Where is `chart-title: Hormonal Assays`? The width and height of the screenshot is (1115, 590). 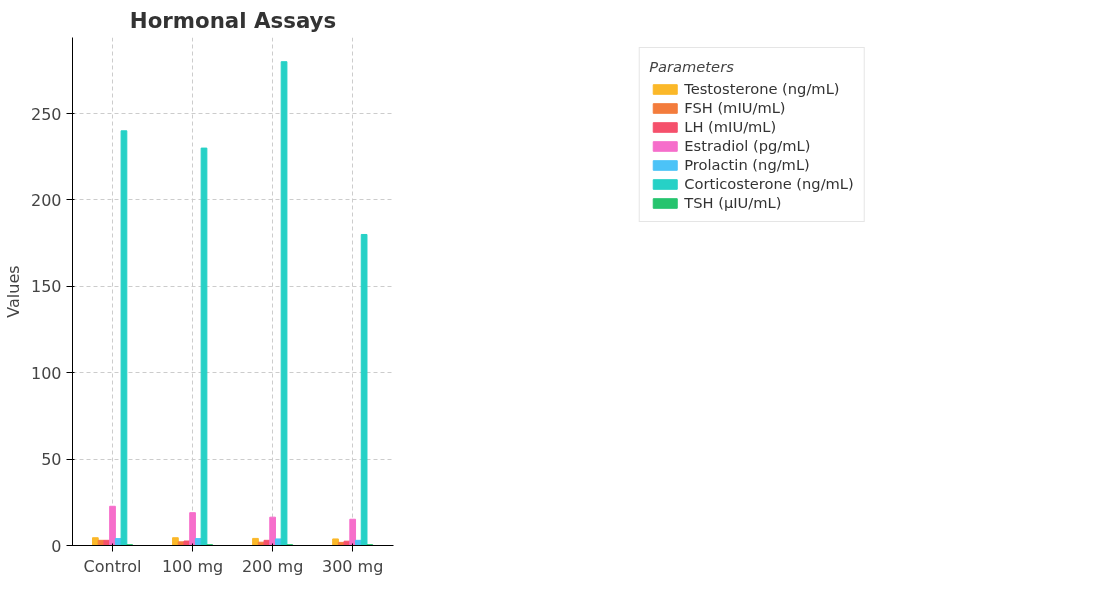 chart-title: Hormonal Assays is located at coordinates (233, 20).